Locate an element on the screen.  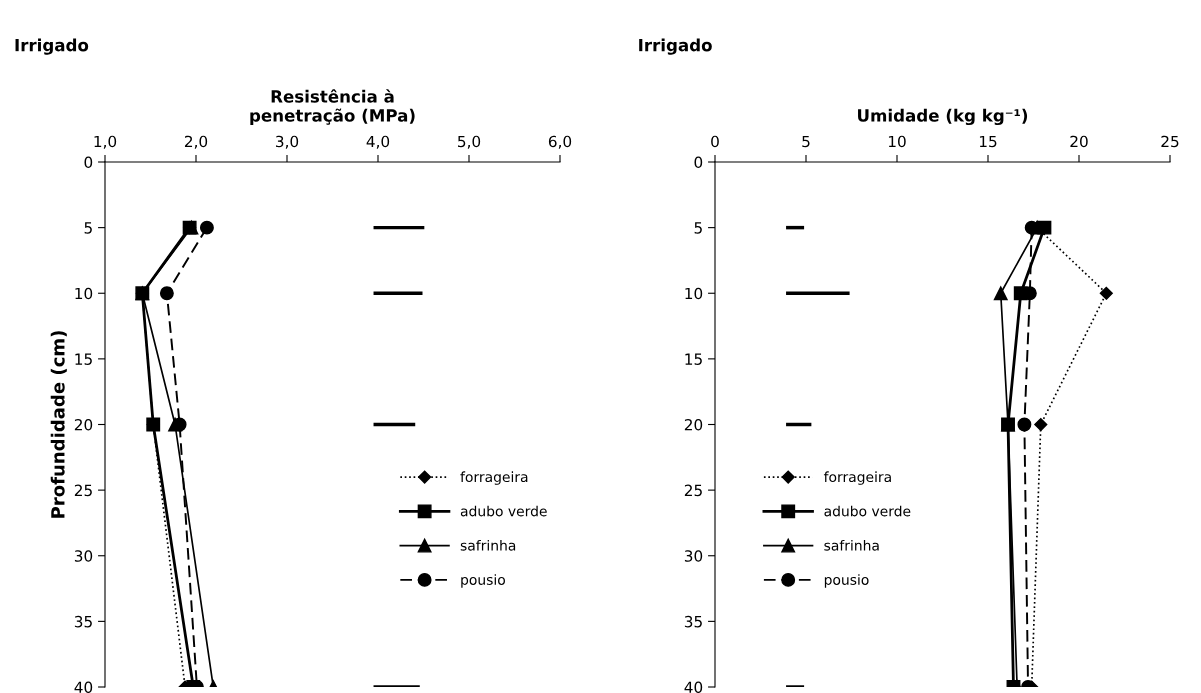
x-tick-label: 5,0 is located at coordinates (469, 142).